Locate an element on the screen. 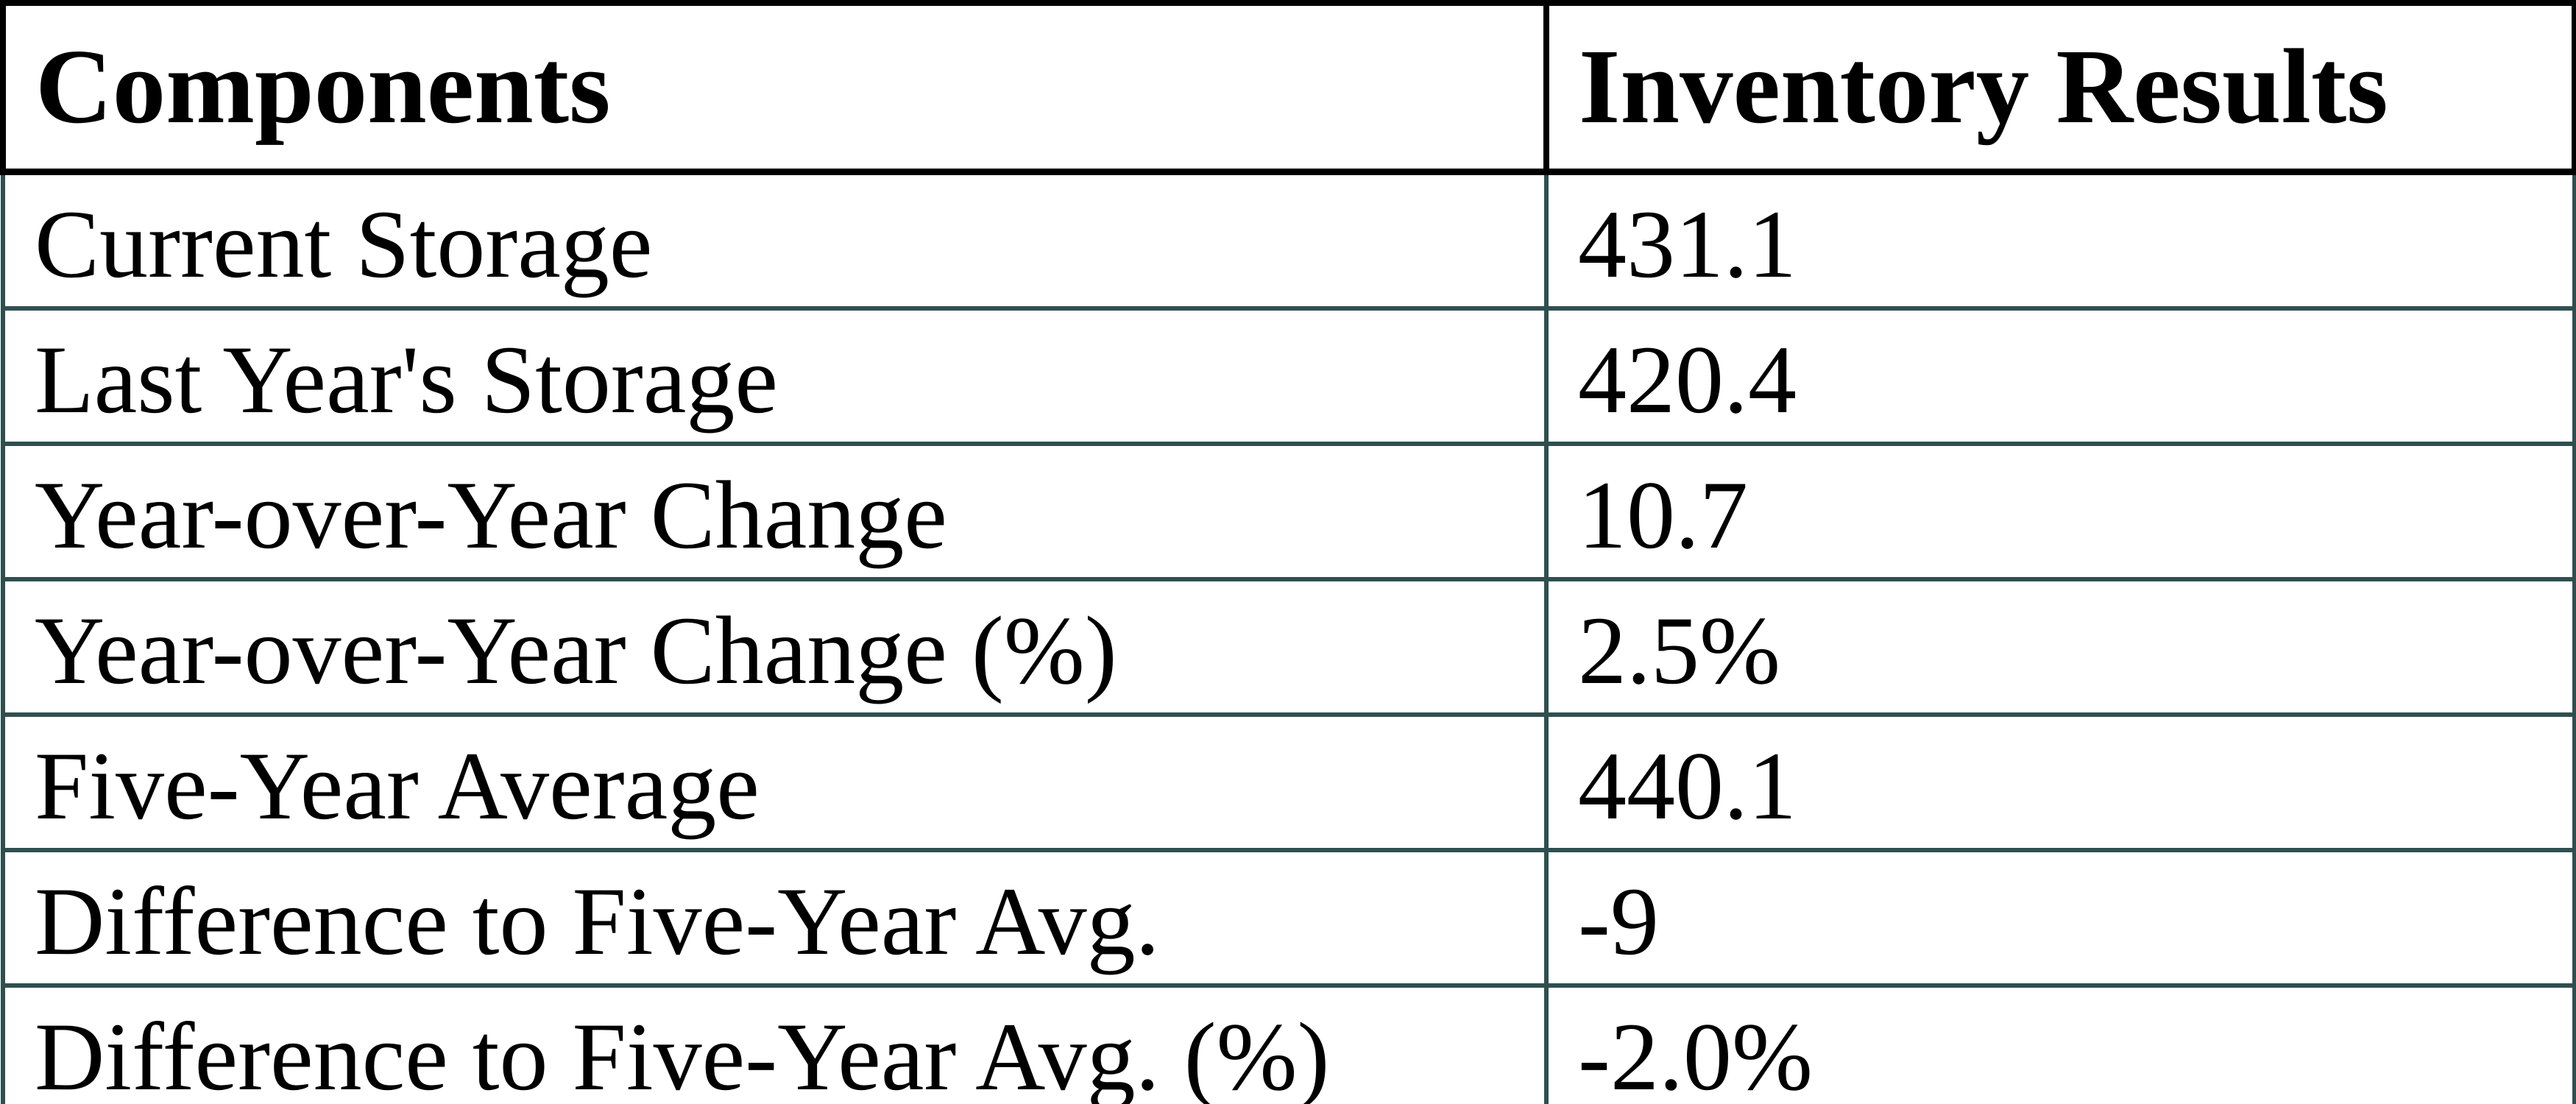 Image resolution: width=2576 pixels, height=1104 pixels. inventory-value-cell: 440.1 is located at coordinates (2060, 782).